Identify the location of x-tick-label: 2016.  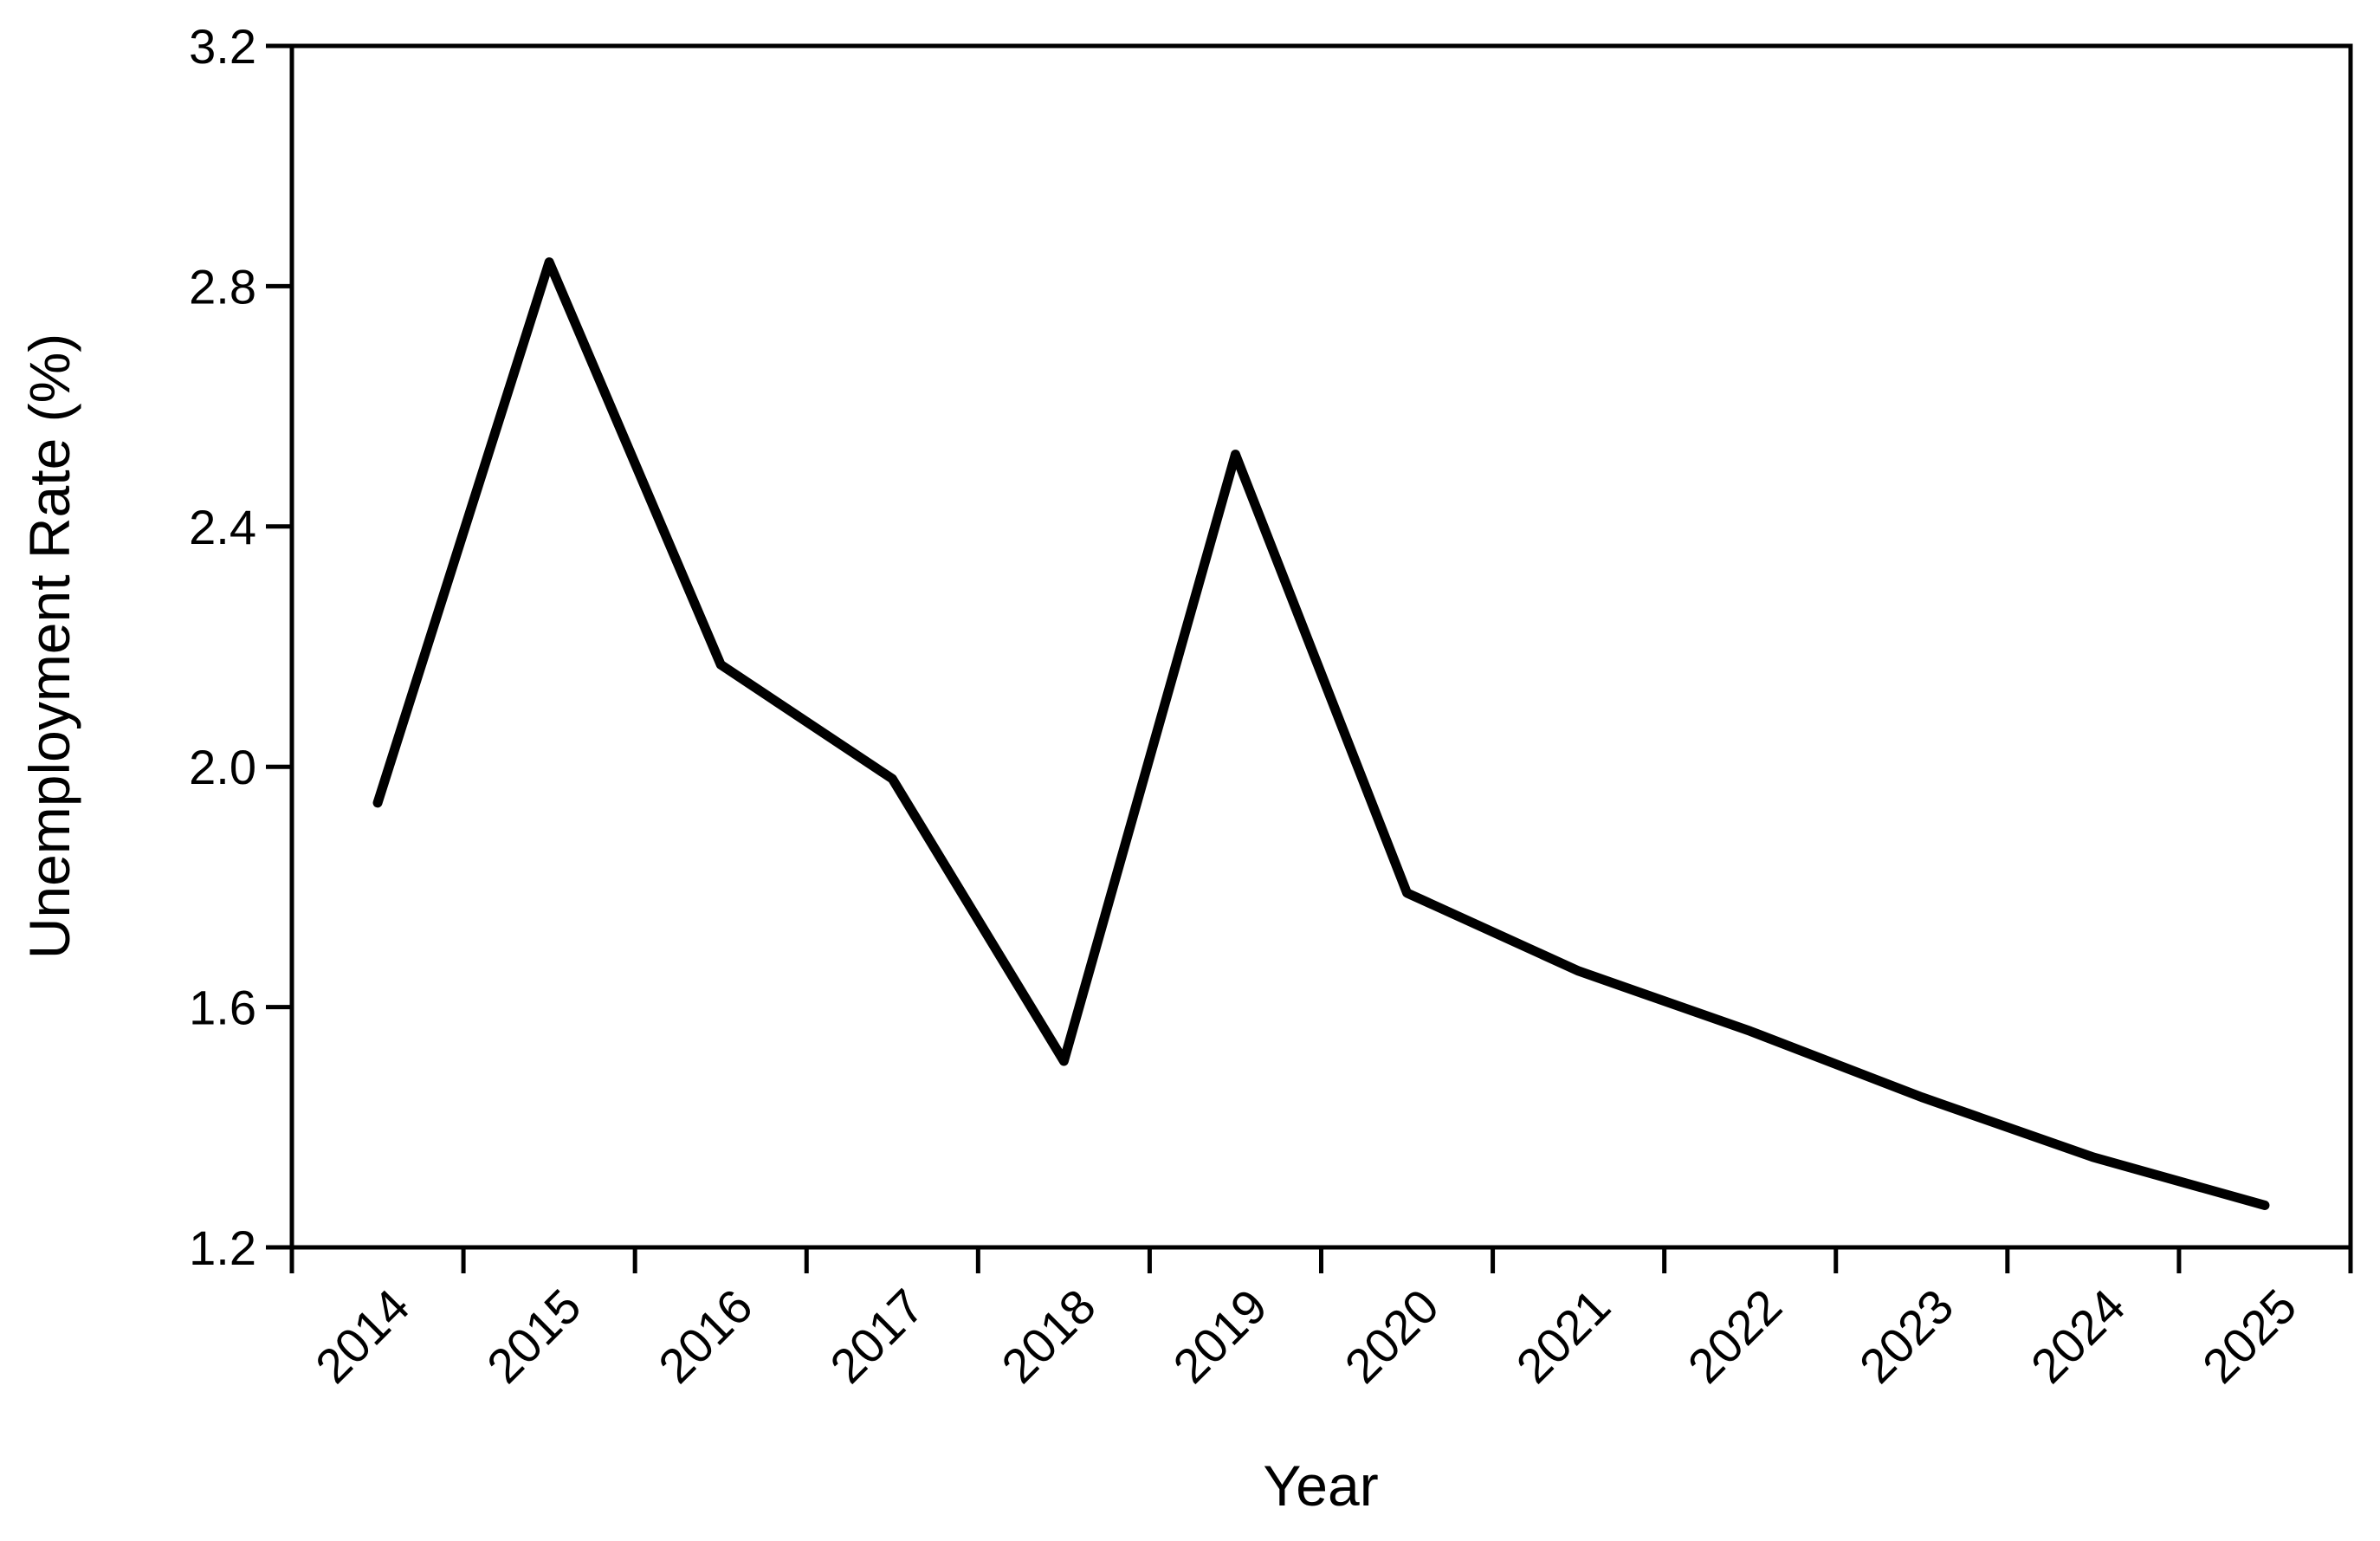
(705, 1336).